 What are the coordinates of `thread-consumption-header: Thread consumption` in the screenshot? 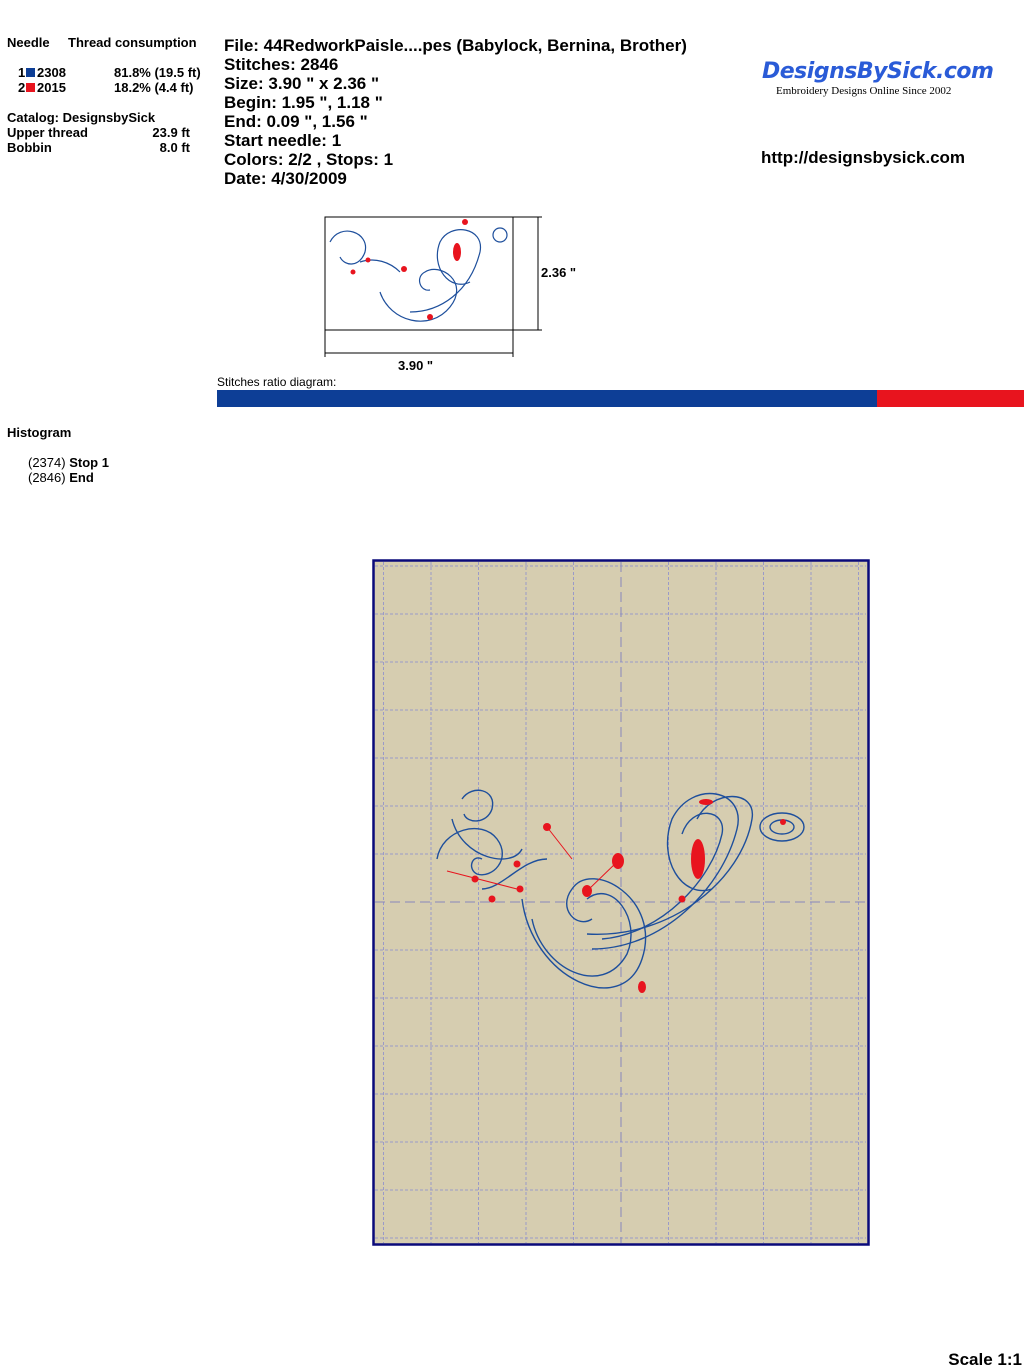 It's located at (132, 42).